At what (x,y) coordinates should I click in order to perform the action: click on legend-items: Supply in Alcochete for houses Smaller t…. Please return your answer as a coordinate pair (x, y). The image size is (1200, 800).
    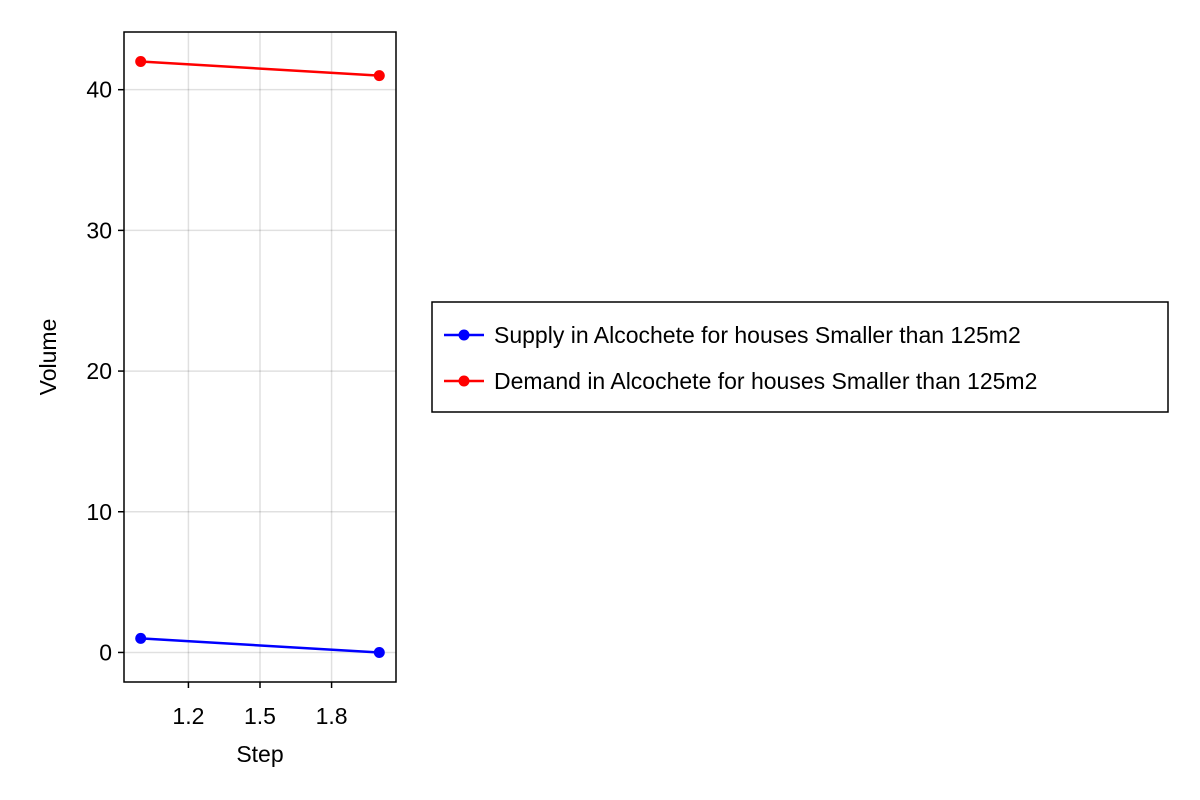
    Looking at the image, I should click on (740, 358).